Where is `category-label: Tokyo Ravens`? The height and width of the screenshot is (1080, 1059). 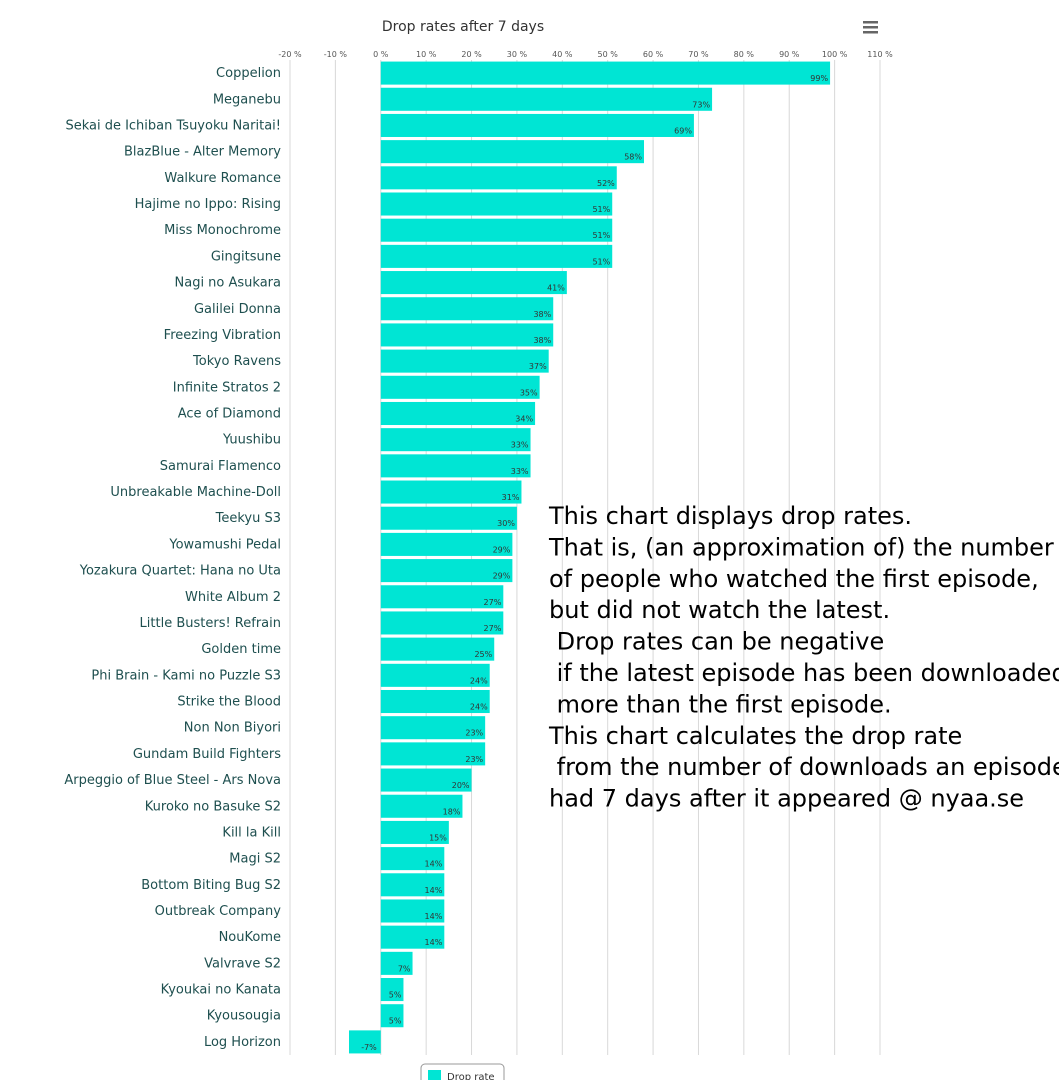
category-label: Tokyo Ravens is located at coordinates (236, 361).